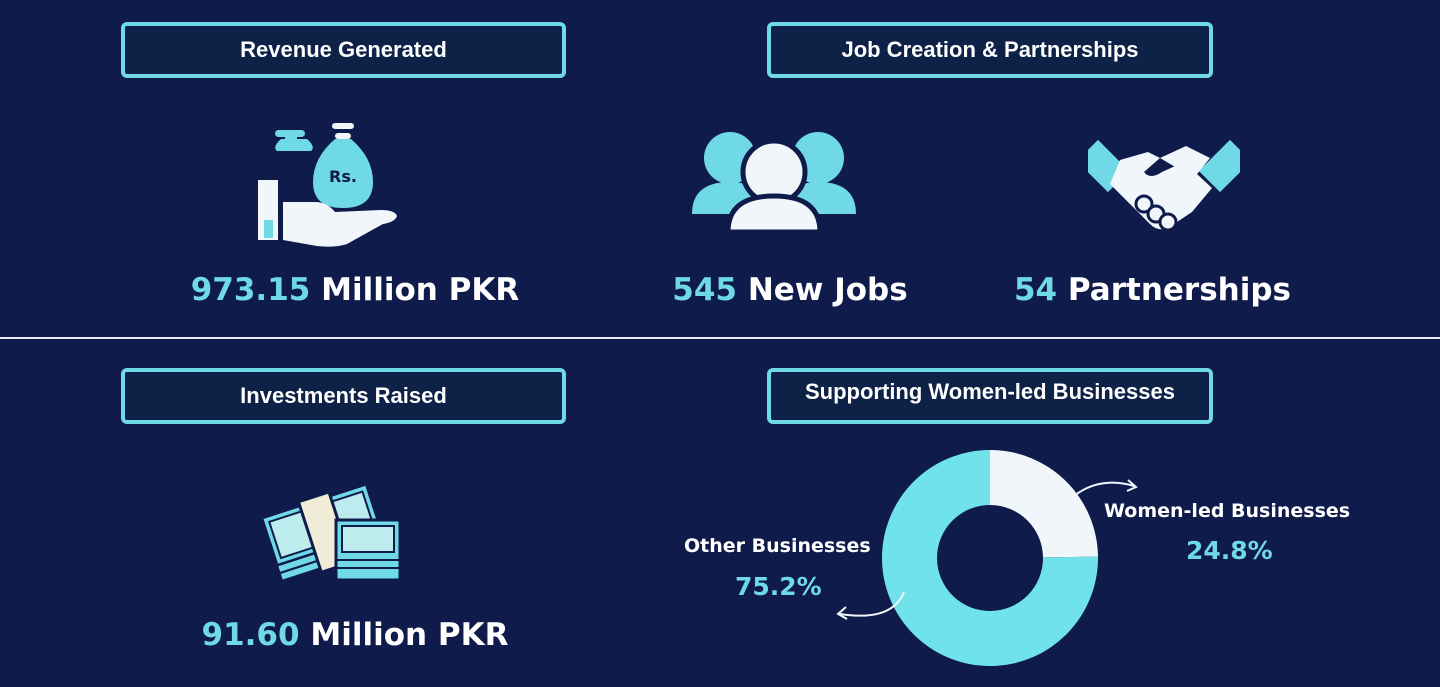 This screenshot has width=1440, height=687. I want to click on partnerships-unit: Partnerships, so click(1179, 290).